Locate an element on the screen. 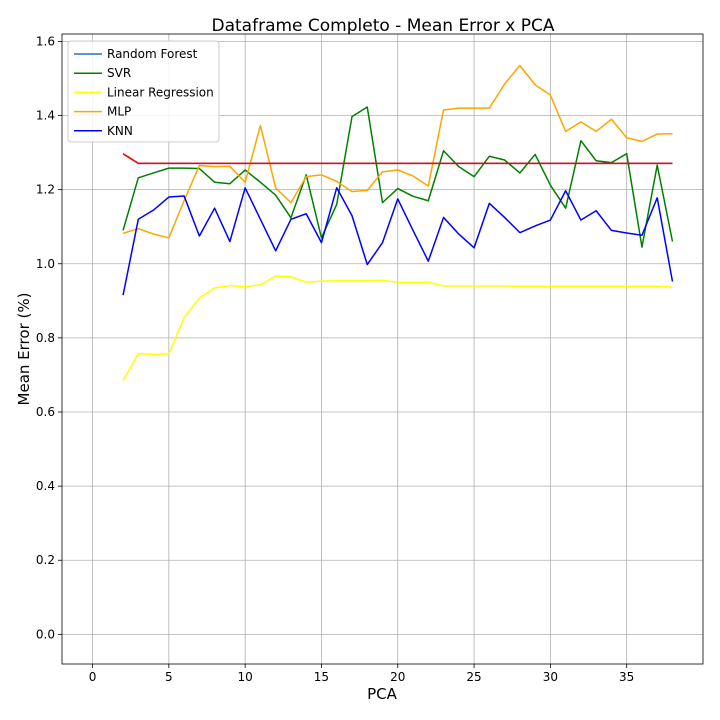 This screenshot has height=720, width=720. legend: Random Forest SVR Linear Regression MLP KNN is located at coordinates (143, 91).